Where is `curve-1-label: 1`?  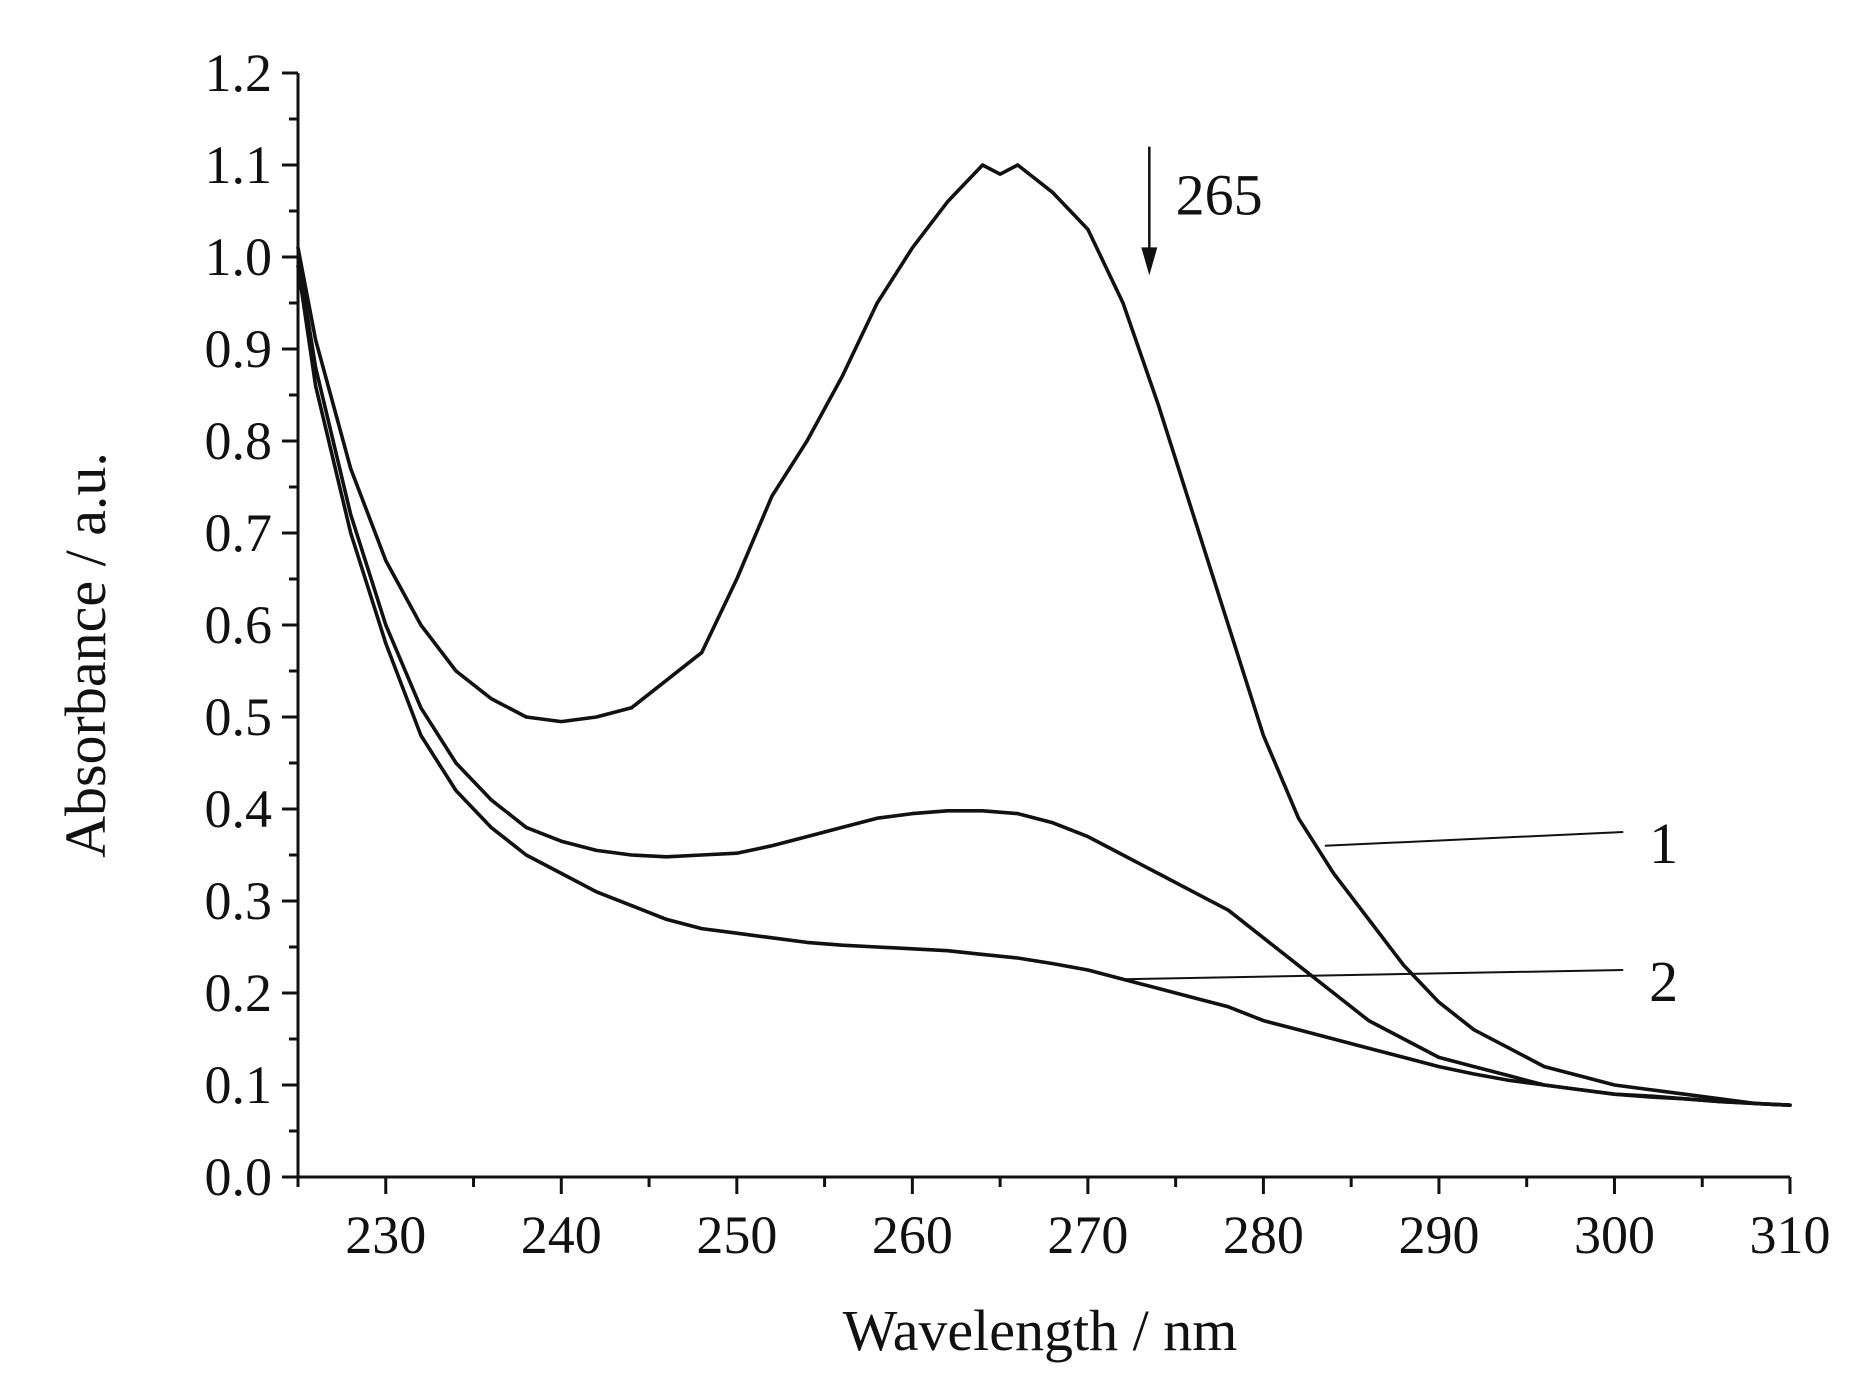
curve-1-label: 1 is located at coordinates (1663, 843).